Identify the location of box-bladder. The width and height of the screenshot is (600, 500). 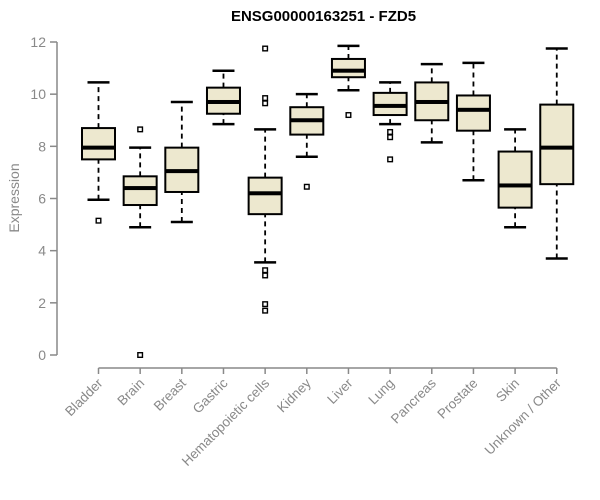
(98, 144).